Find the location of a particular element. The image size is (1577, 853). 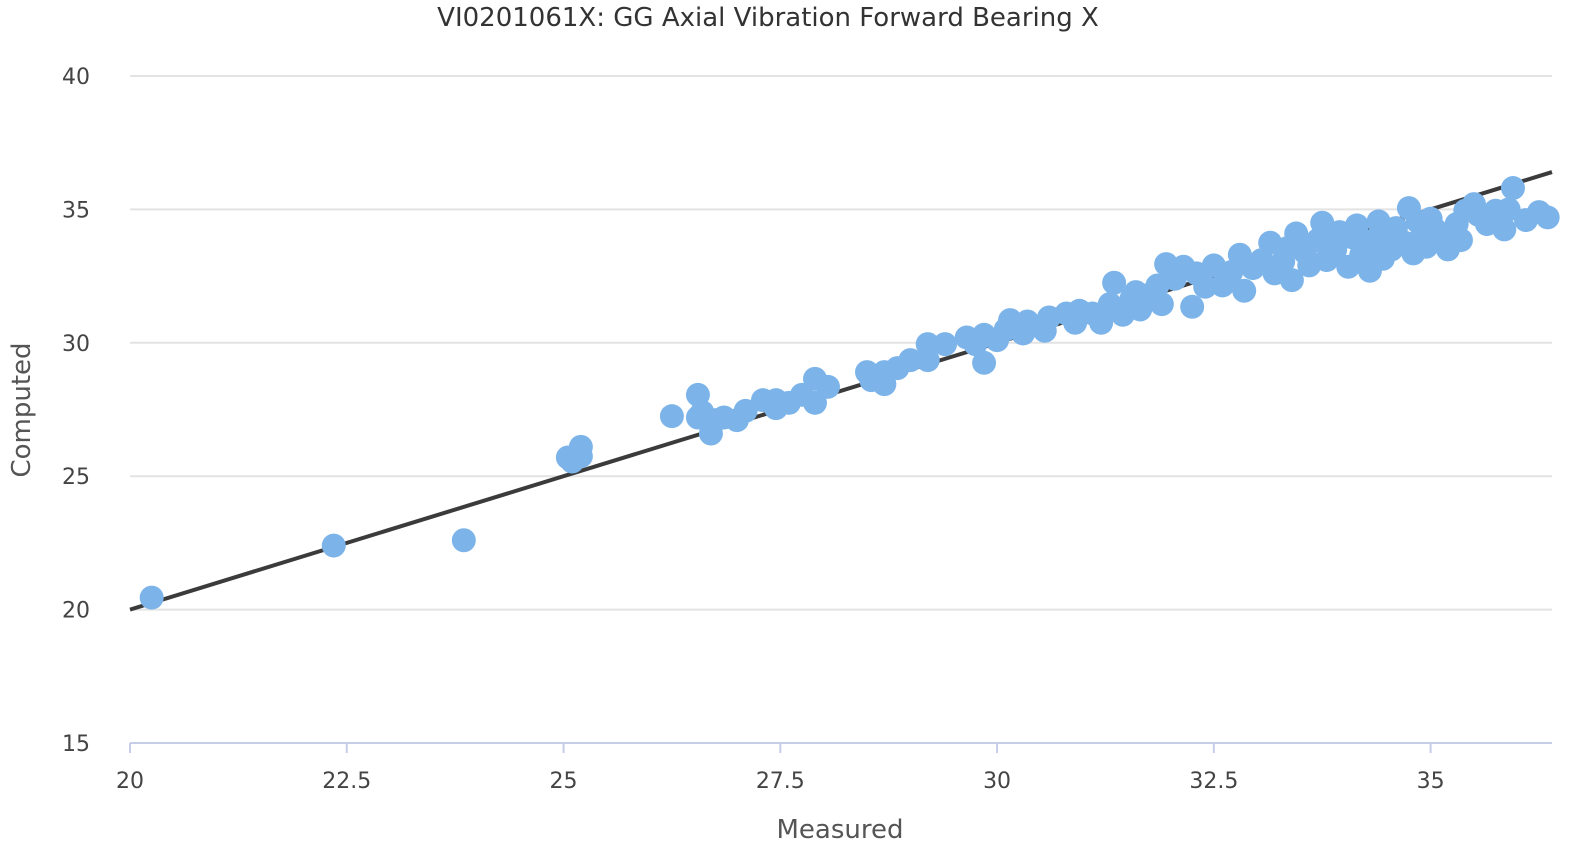

x-tick-label: 22.5 is located at coordinates (346, 781).